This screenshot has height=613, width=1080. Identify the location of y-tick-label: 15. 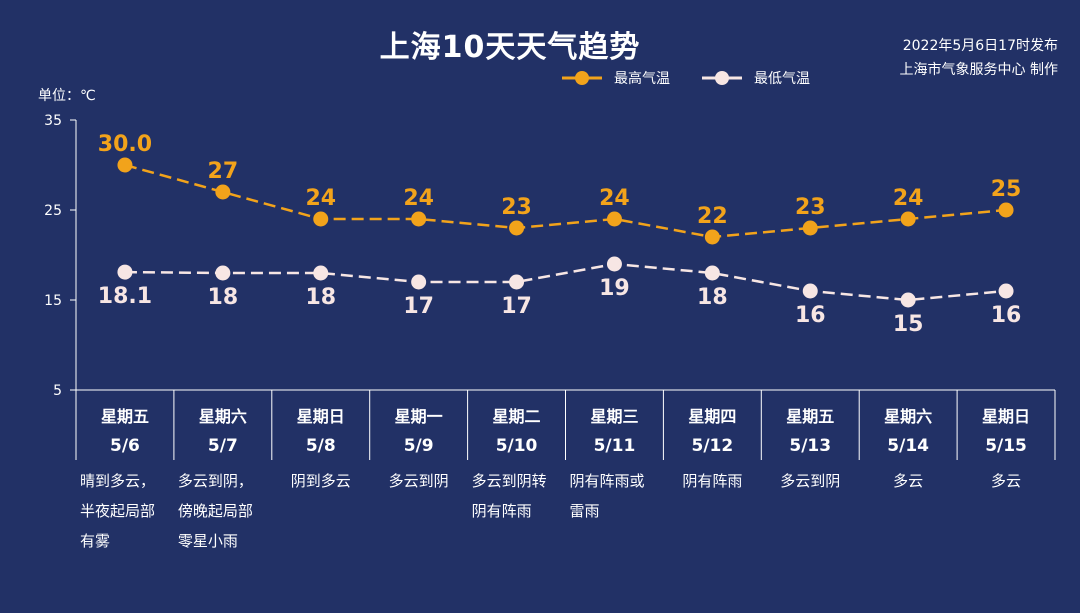
(53, 301).